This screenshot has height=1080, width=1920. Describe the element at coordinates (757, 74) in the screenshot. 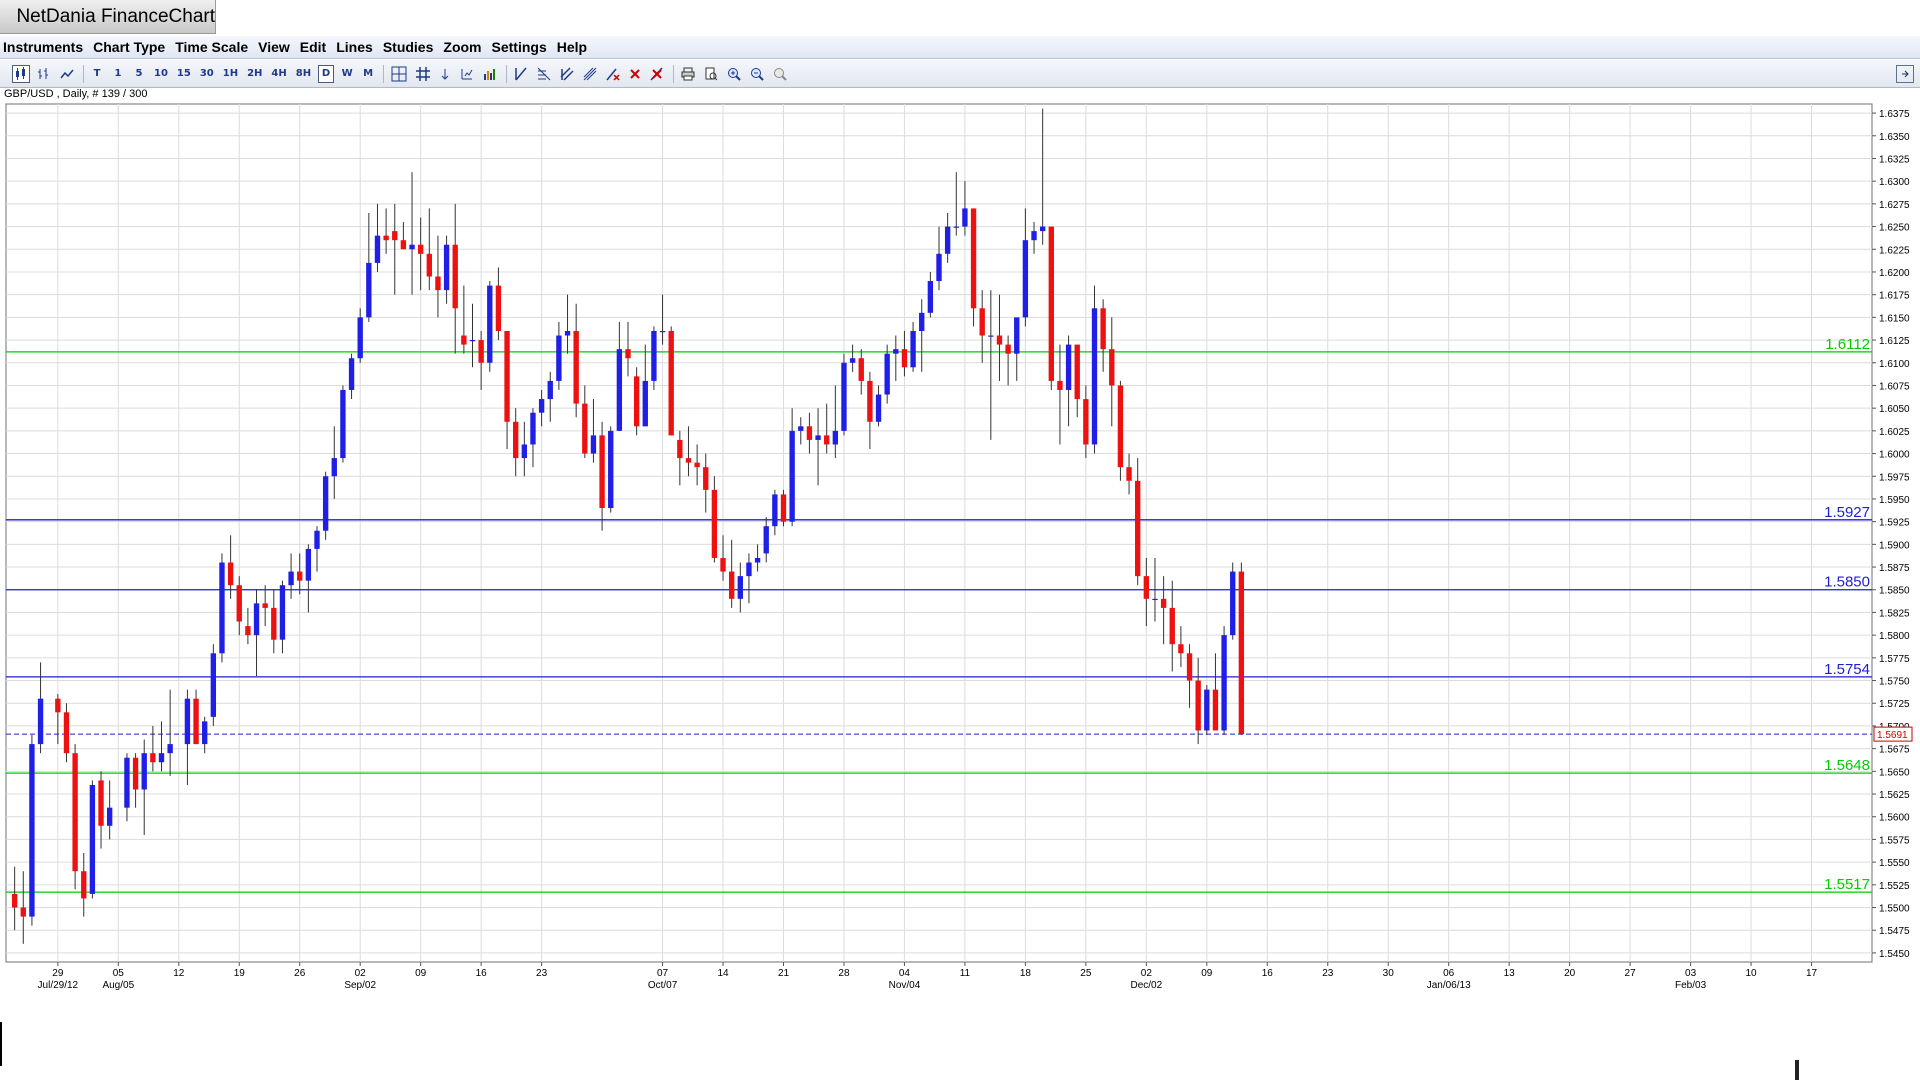

I see `zoom-out-icon` at that location.